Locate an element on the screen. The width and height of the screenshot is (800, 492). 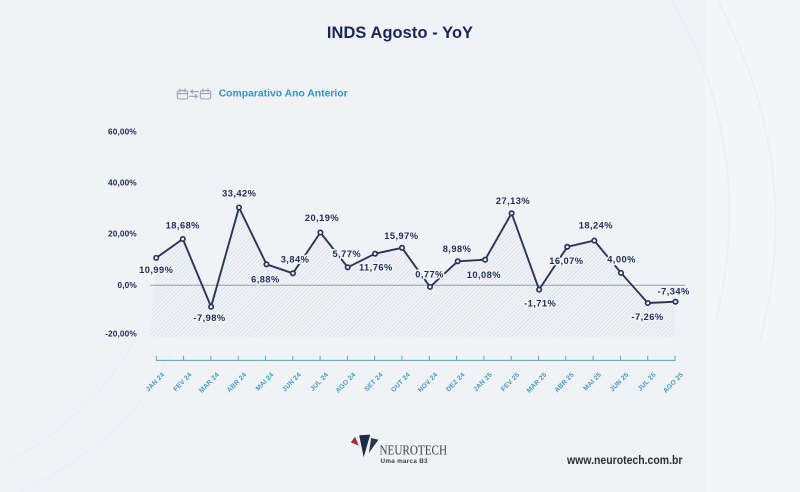
svg-text: 20,19% is located at coordinates (322, 218).